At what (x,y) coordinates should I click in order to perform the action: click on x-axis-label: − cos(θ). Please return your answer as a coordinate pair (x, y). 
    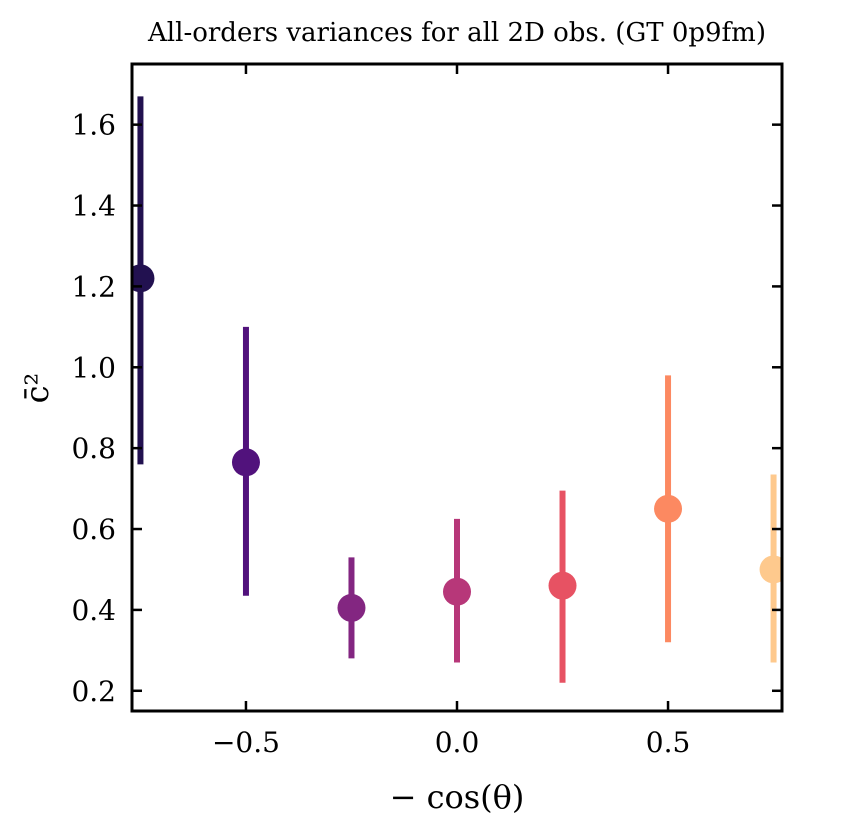
    Looking at the image, I should click on (457, 797).